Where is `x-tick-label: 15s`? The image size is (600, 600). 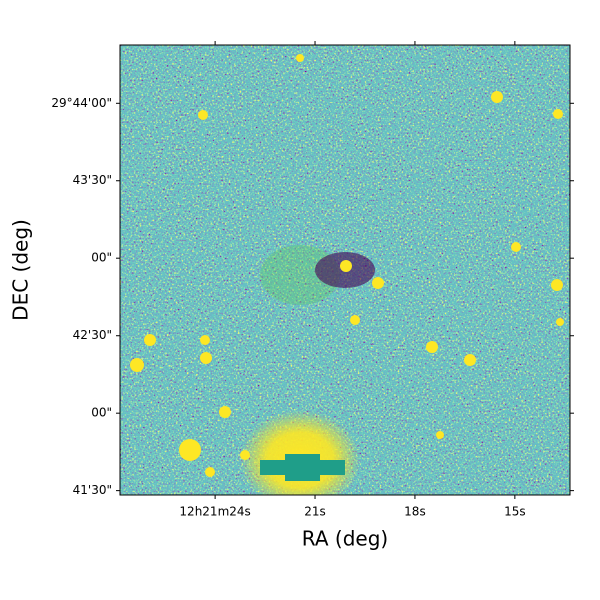 x-tick-label: 15s is located at coordinates (515, 512).